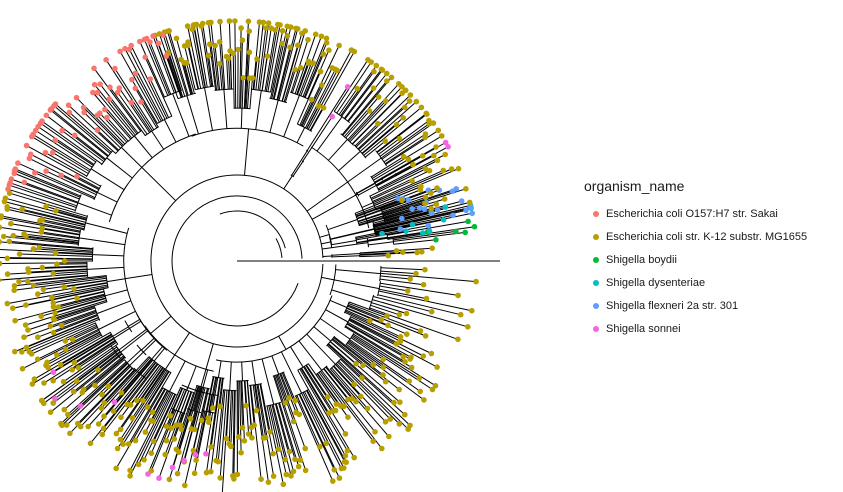 This screenshot has width=843, height=492. What do you see at coordinates (107, 281) in the screenshot?
I see `sub-arc` at bounding box center [107, 281].